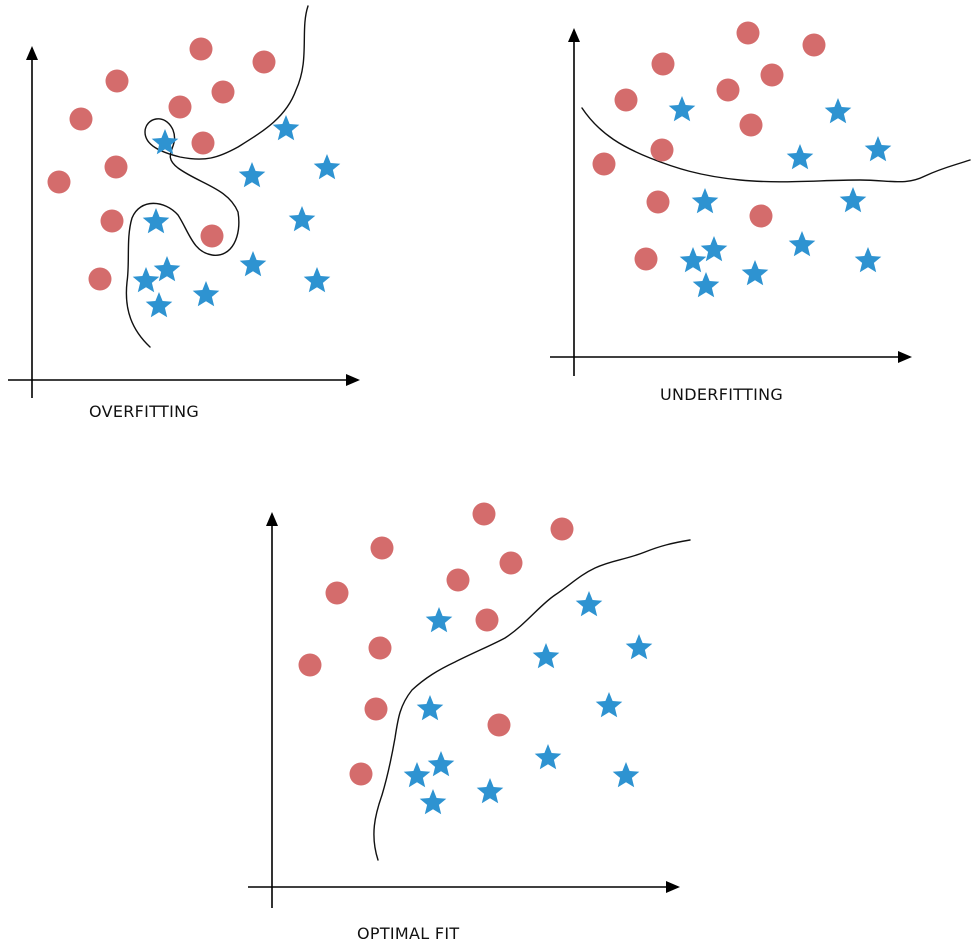 The width and height of the screenshot is (972, 947). I want to click on overfitting-data-points, so click(194, 177).